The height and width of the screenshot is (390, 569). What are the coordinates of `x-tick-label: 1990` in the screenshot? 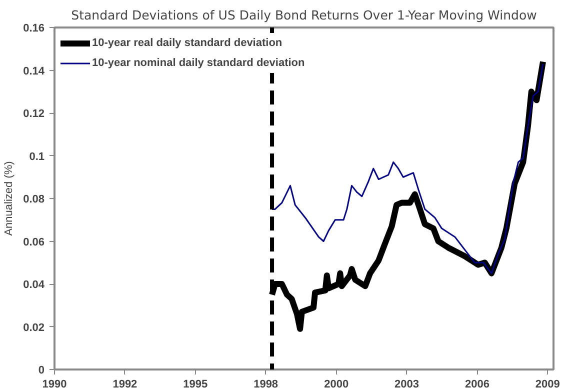 It's located at (54, 384).